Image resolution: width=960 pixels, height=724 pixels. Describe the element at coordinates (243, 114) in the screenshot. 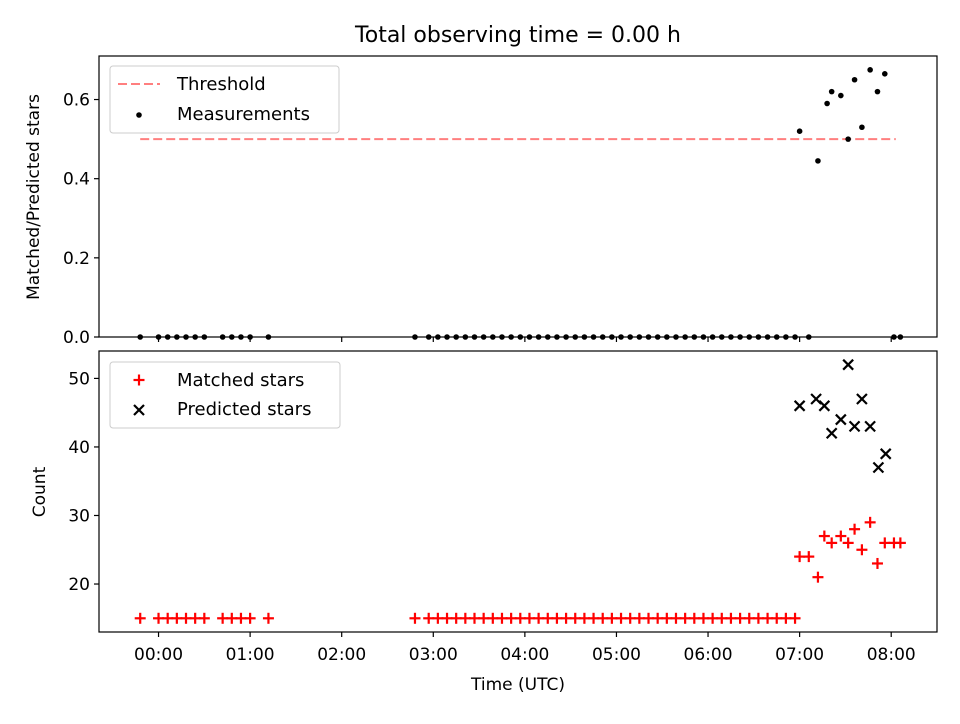

I see `legend-measurements-label: Measurements` at that location.